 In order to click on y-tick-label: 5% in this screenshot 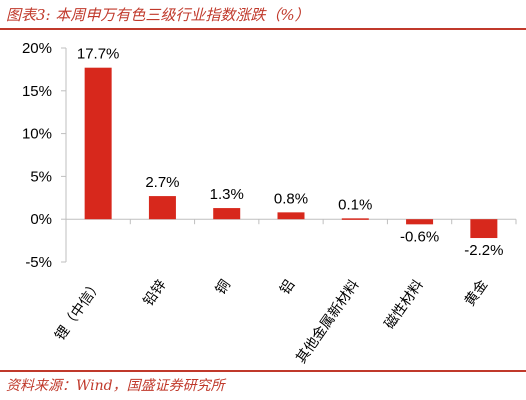, I will do `click(41, 176)`.